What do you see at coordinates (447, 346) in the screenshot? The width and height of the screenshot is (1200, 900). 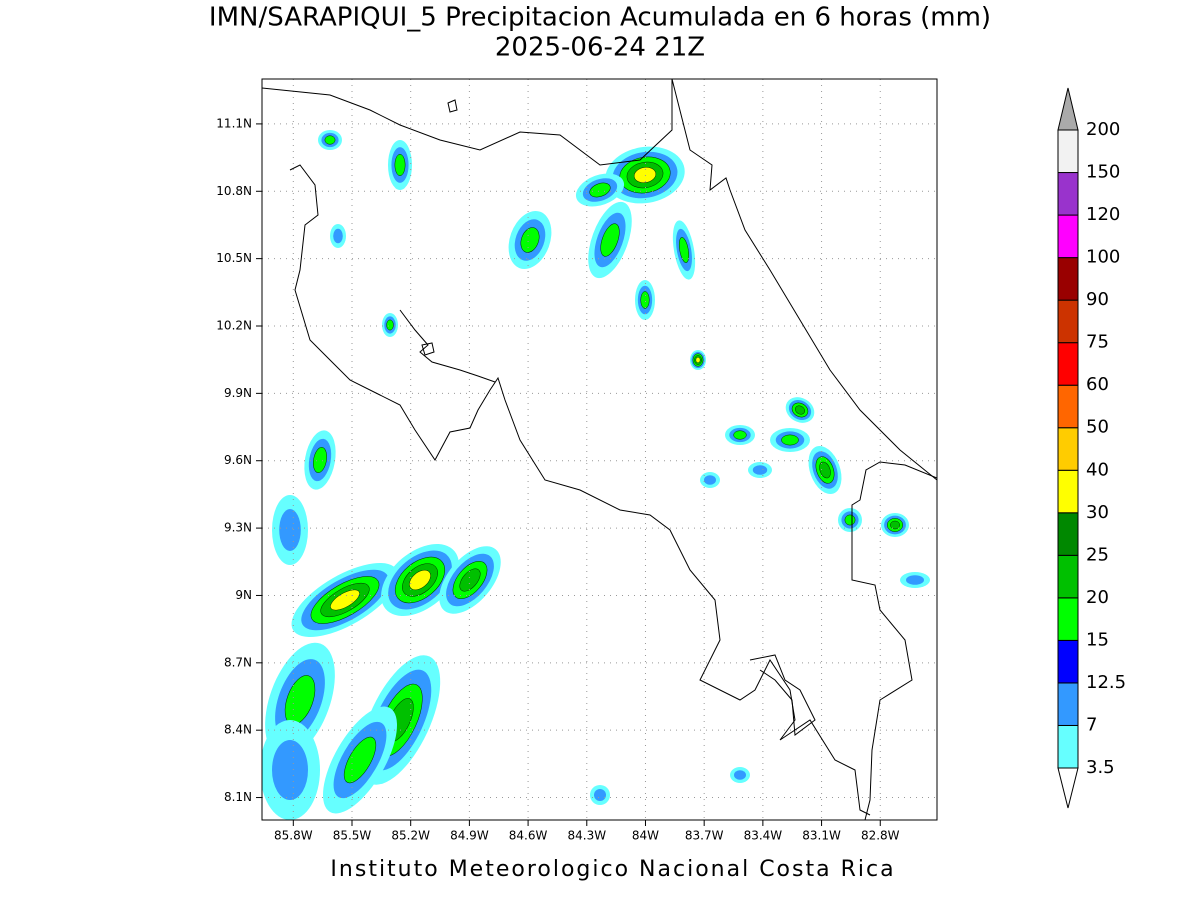 I see `gulf-coast` at bounding box center [447, 346].